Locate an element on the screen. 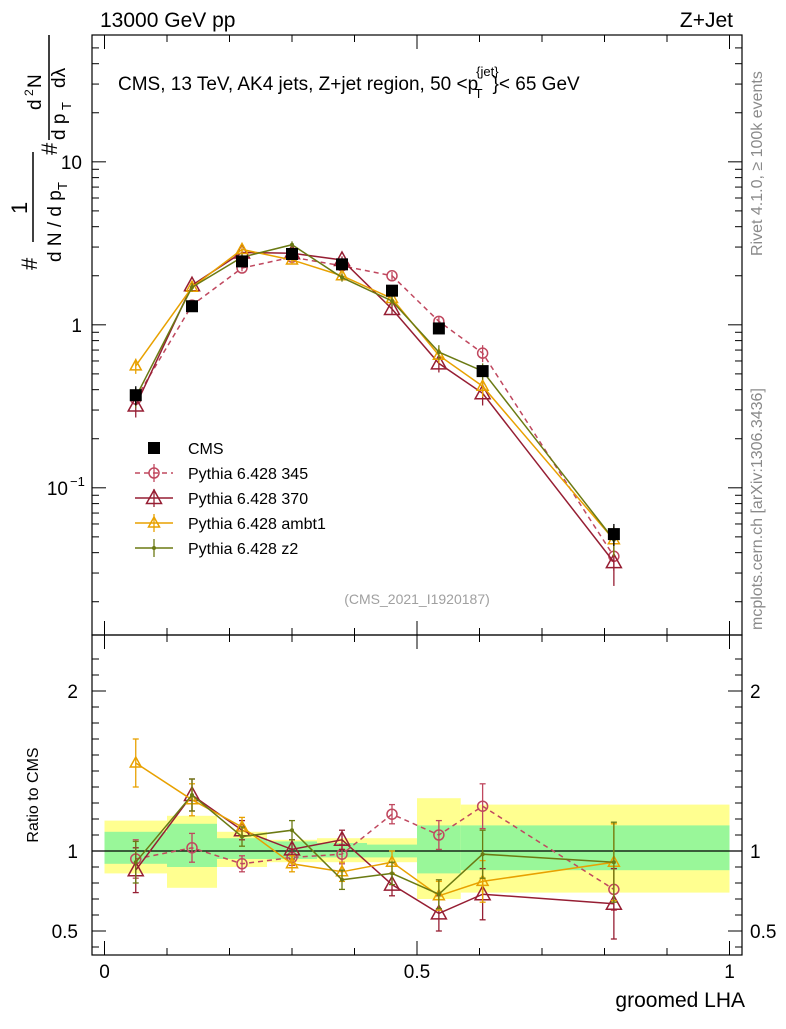  ylabel-ratio: Ratio to CMS is located at coordinates (33, 794).